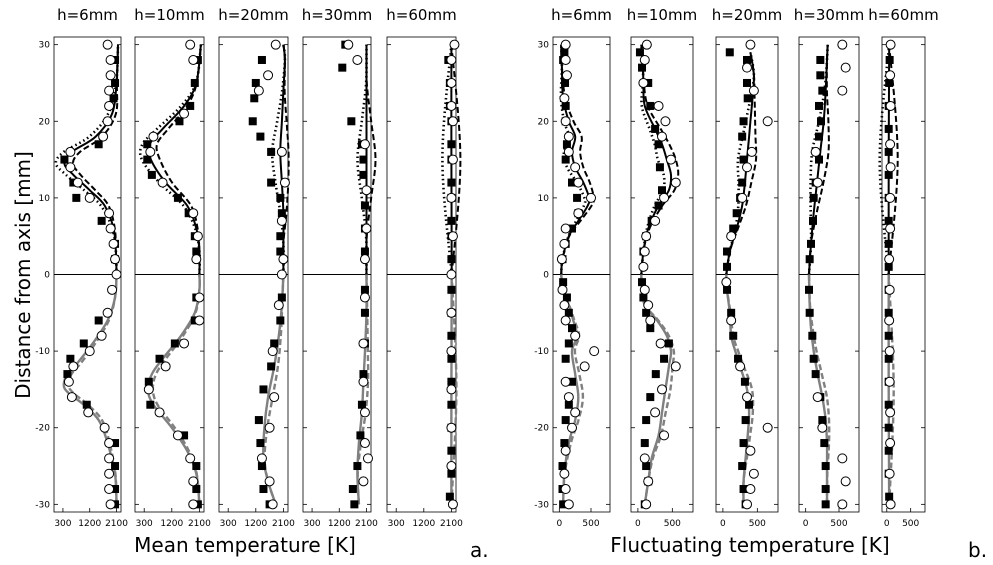 The image size is (993, 565). What do you see at coordinates (581, 15) in the screenshot?
I see `subplot-title: h=6mm` at bounding box center [581, 15].